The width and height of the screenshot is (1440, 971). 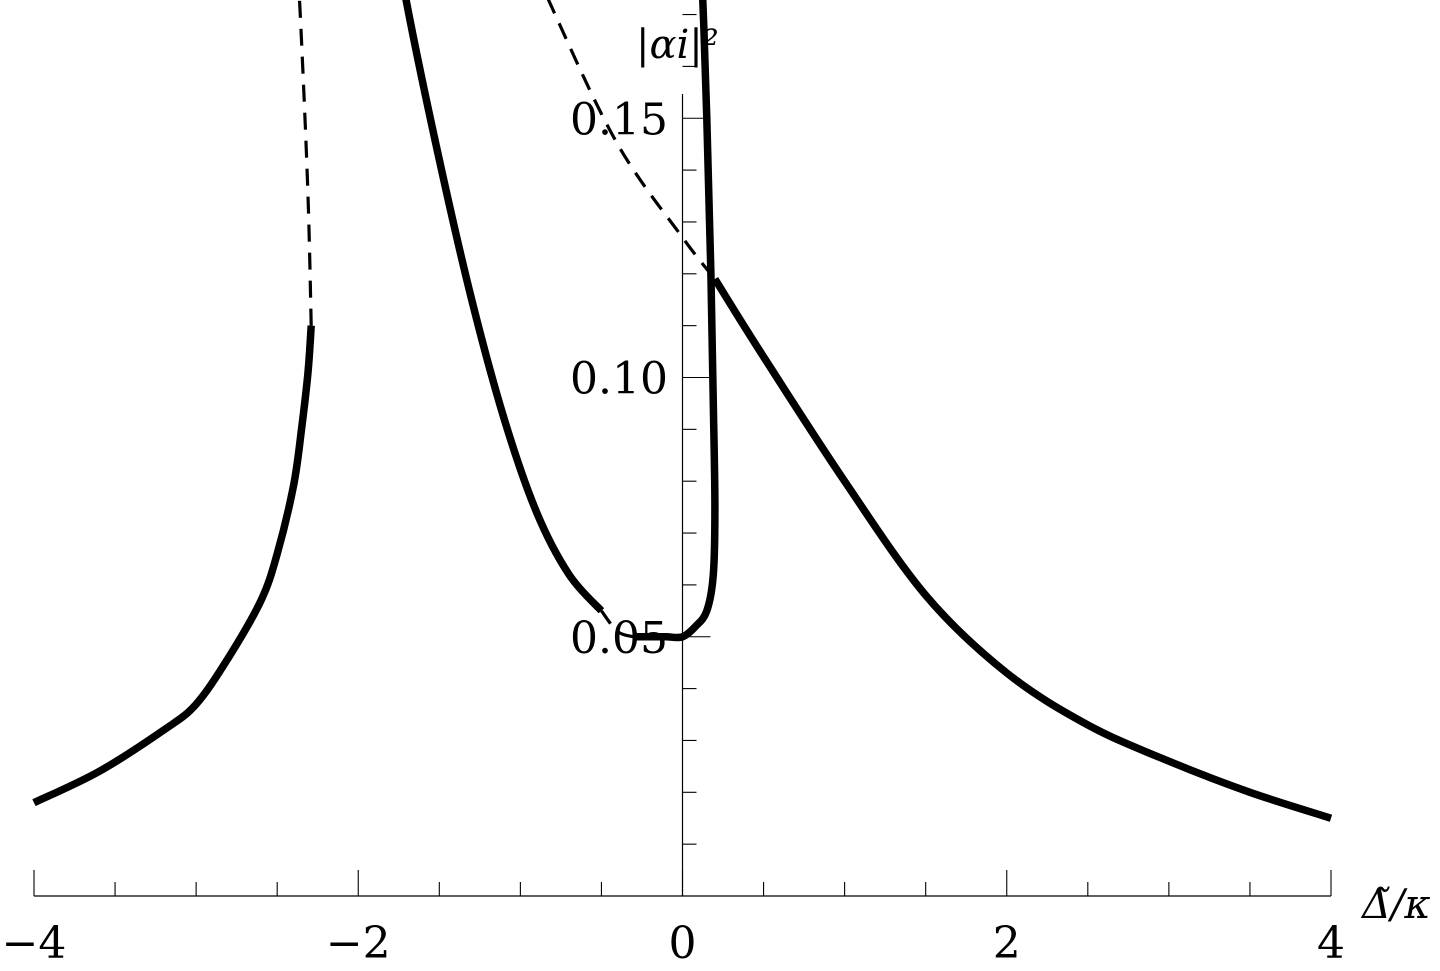 I want to click on x-tick-label: 2, so click(x=1007, y=943).